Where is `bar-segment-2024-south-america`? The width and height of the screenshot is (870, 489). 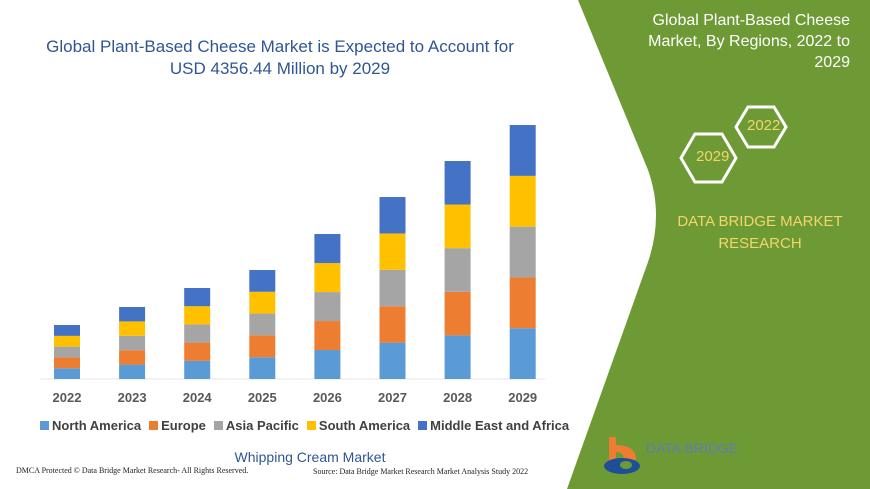 bar-segment-2024-south-america is located at coordinates (197, 315).